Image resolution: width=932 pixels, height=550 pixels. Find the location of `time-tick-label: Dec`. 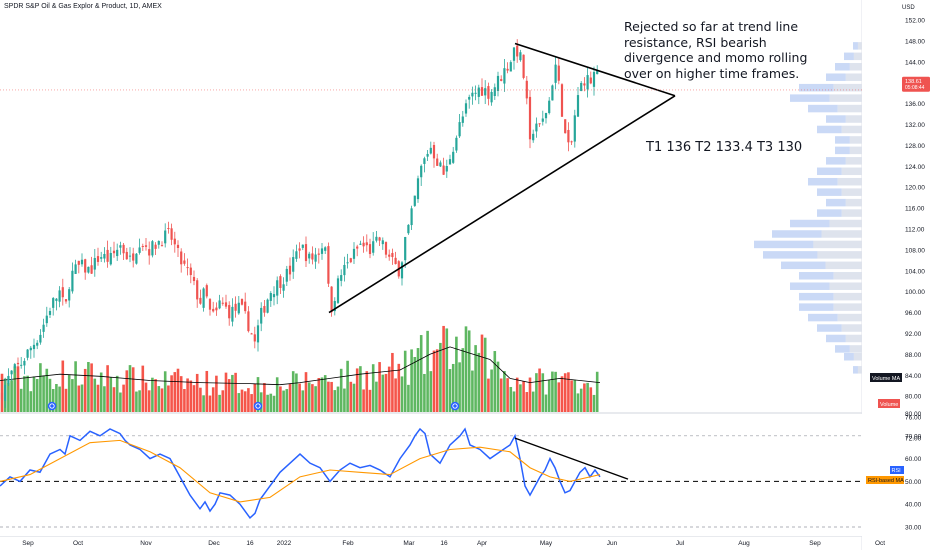

time-tick-label: Dec is located at coordinates (214, 543).